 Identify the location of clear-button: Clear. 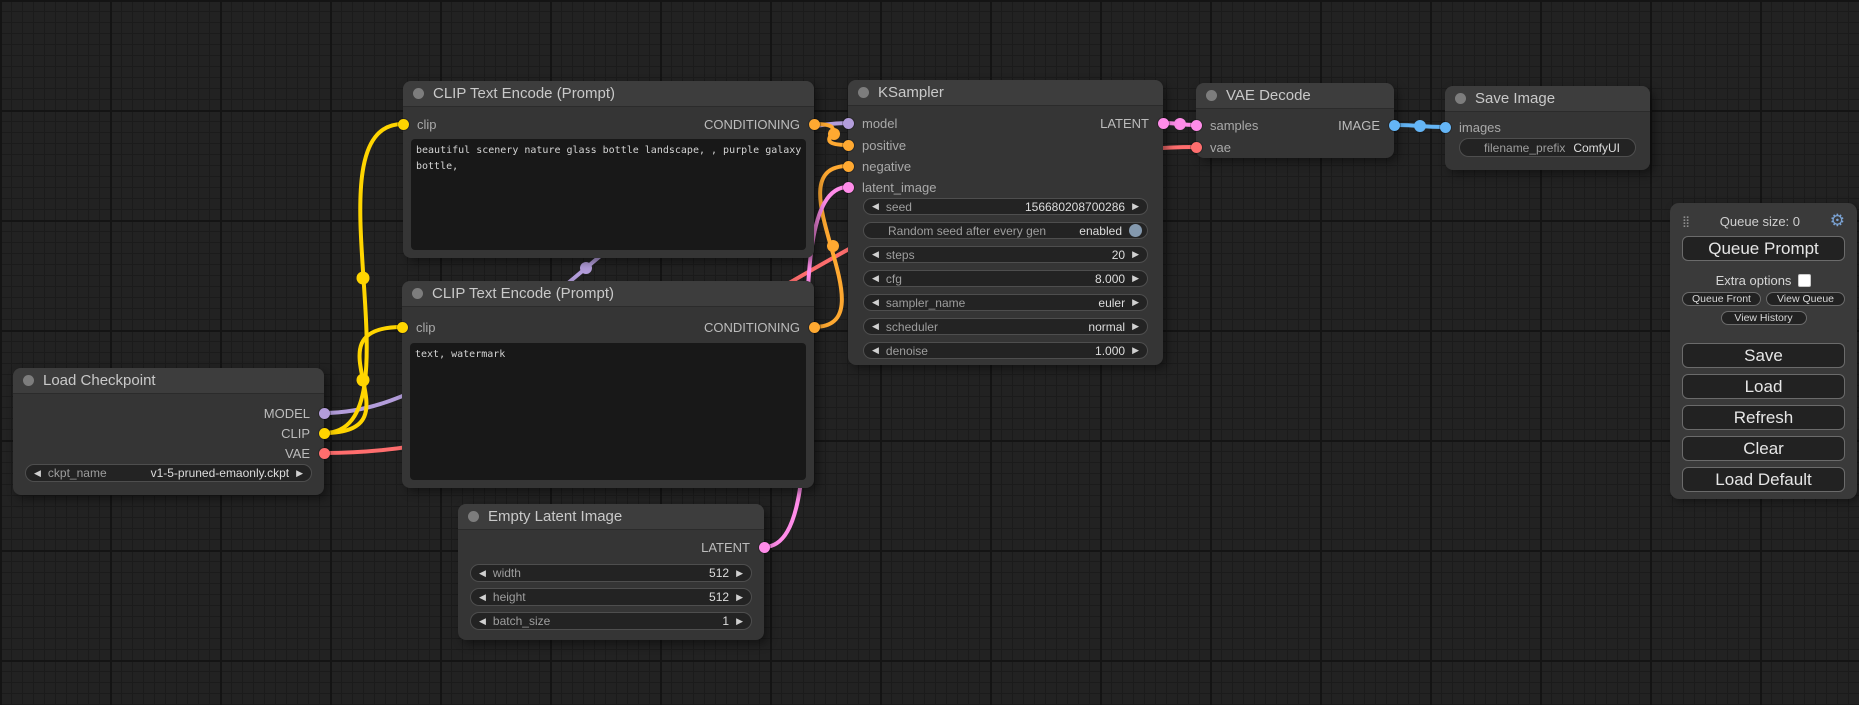
(1763, 448).